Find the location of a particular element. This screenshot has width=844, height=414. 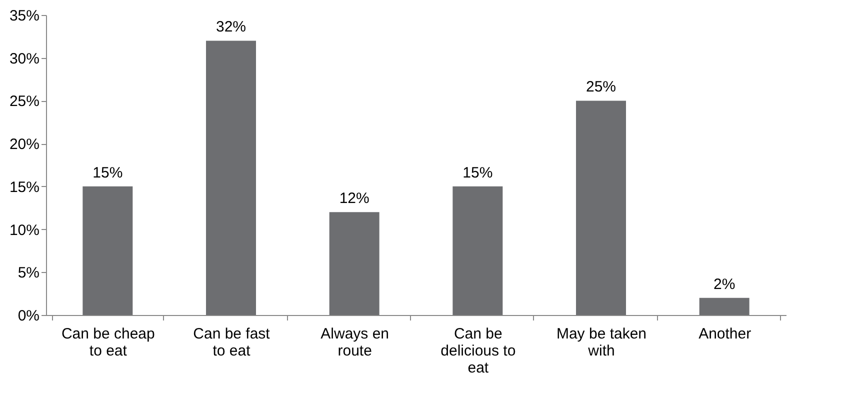

data-label: 2% is located at coordinates (724, 284).